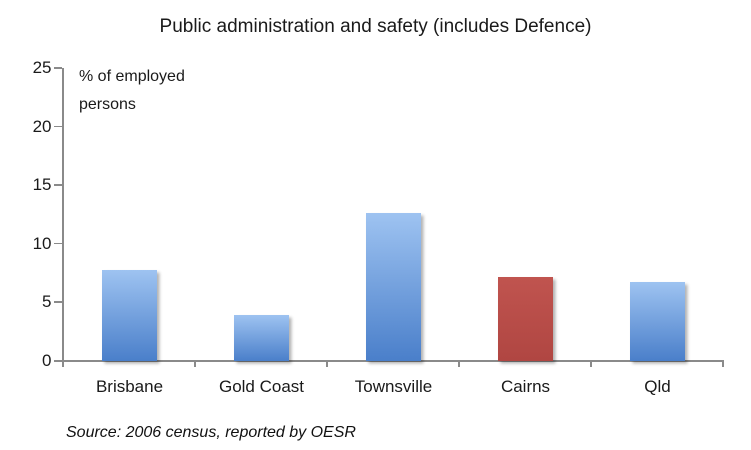 This screenshot has height=450, width=751. Describe the element at coordinates (63, 217) in the screenshot. I see `y-axis-line` at that location.